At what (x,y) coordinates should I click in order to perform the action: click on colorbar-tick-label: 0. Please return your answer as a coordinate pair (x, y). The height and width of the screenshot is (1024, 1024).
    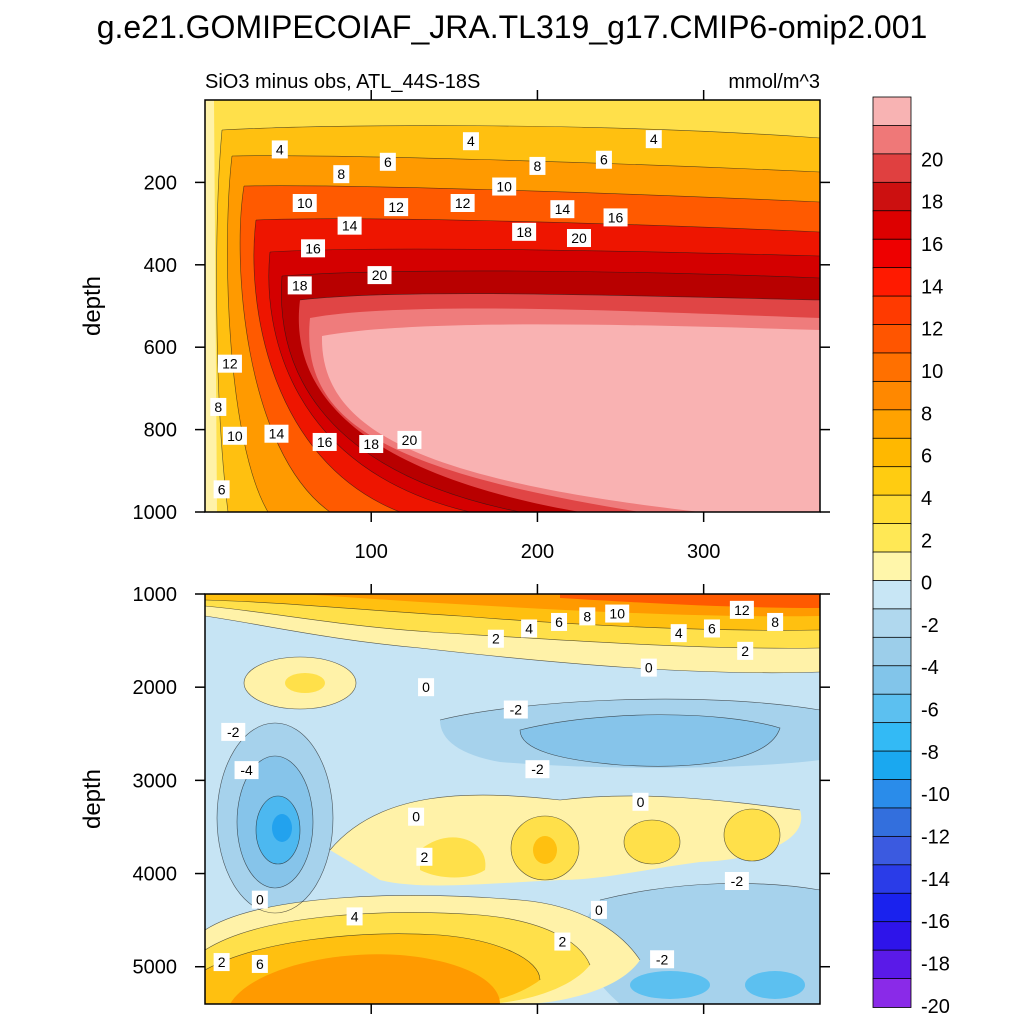
    Looking at the image, I should click on (926, 584).